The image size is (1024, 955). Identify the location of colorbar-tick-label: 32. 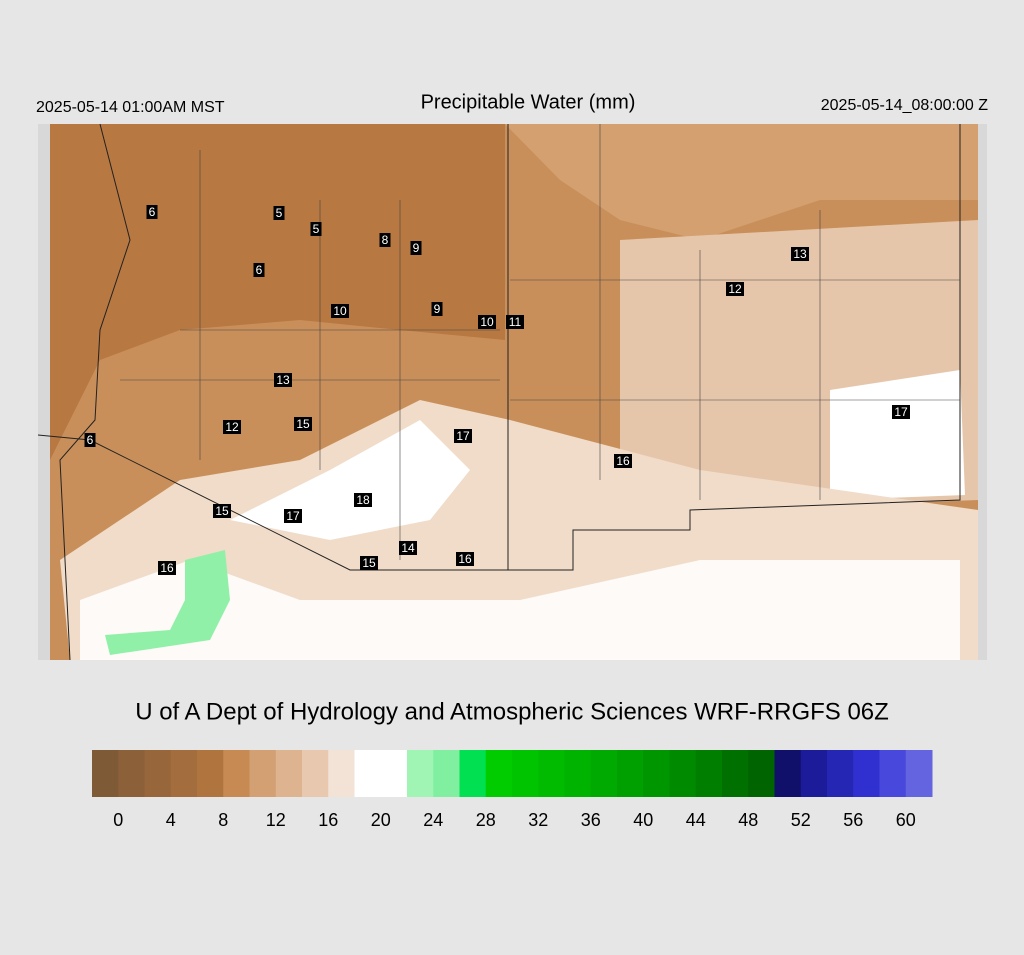
(538, 820).